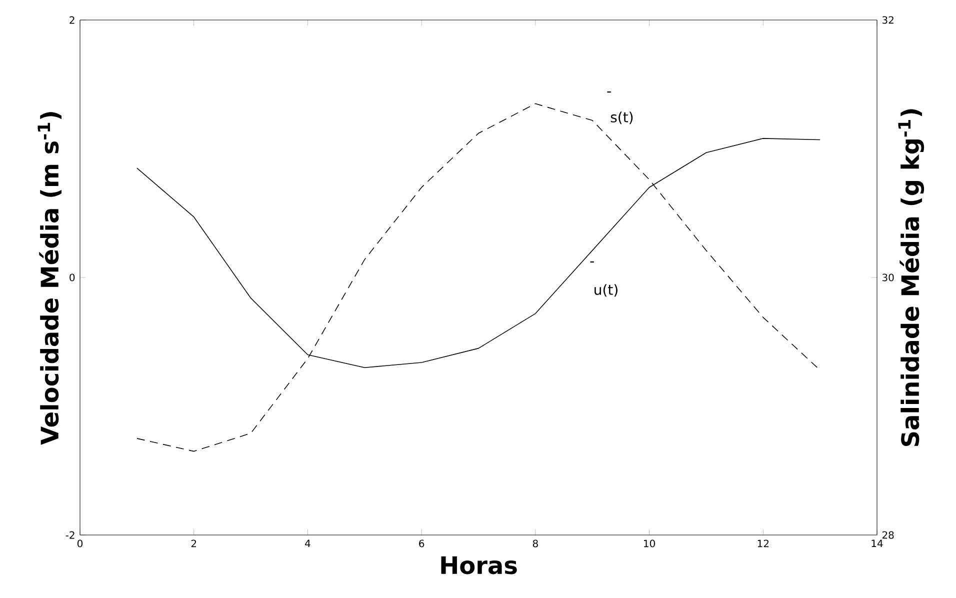 This screenshot has height=598, width=956. Describe the element at coordinates (72, 278) in the screenshot. I see `y-tick-label: 0` at that location.